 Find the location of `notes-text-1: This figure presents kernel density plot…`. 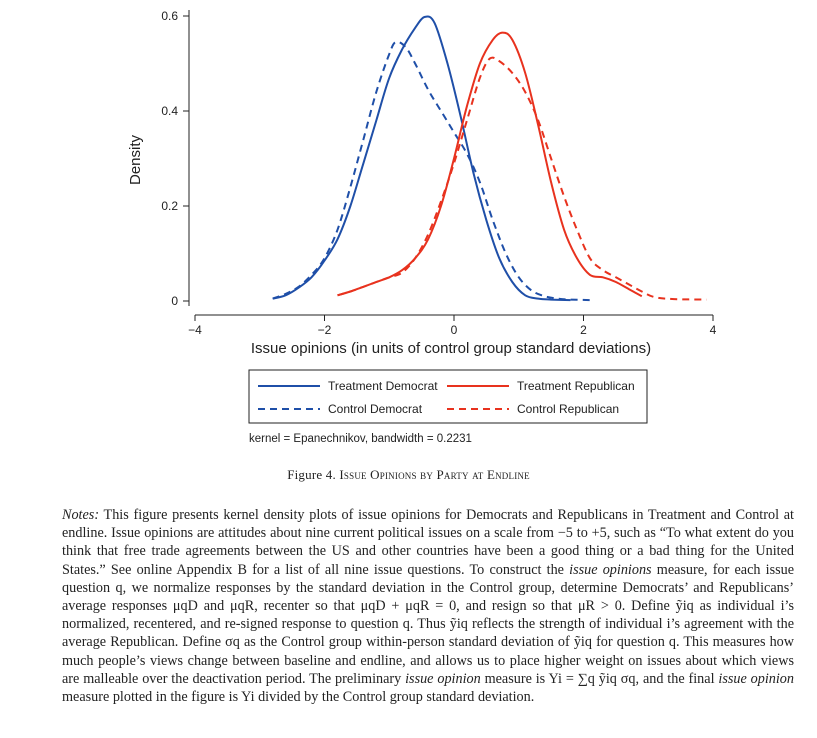

notes-text-1: This figure presents kernel density plot… is located at coordinates (428, 542).